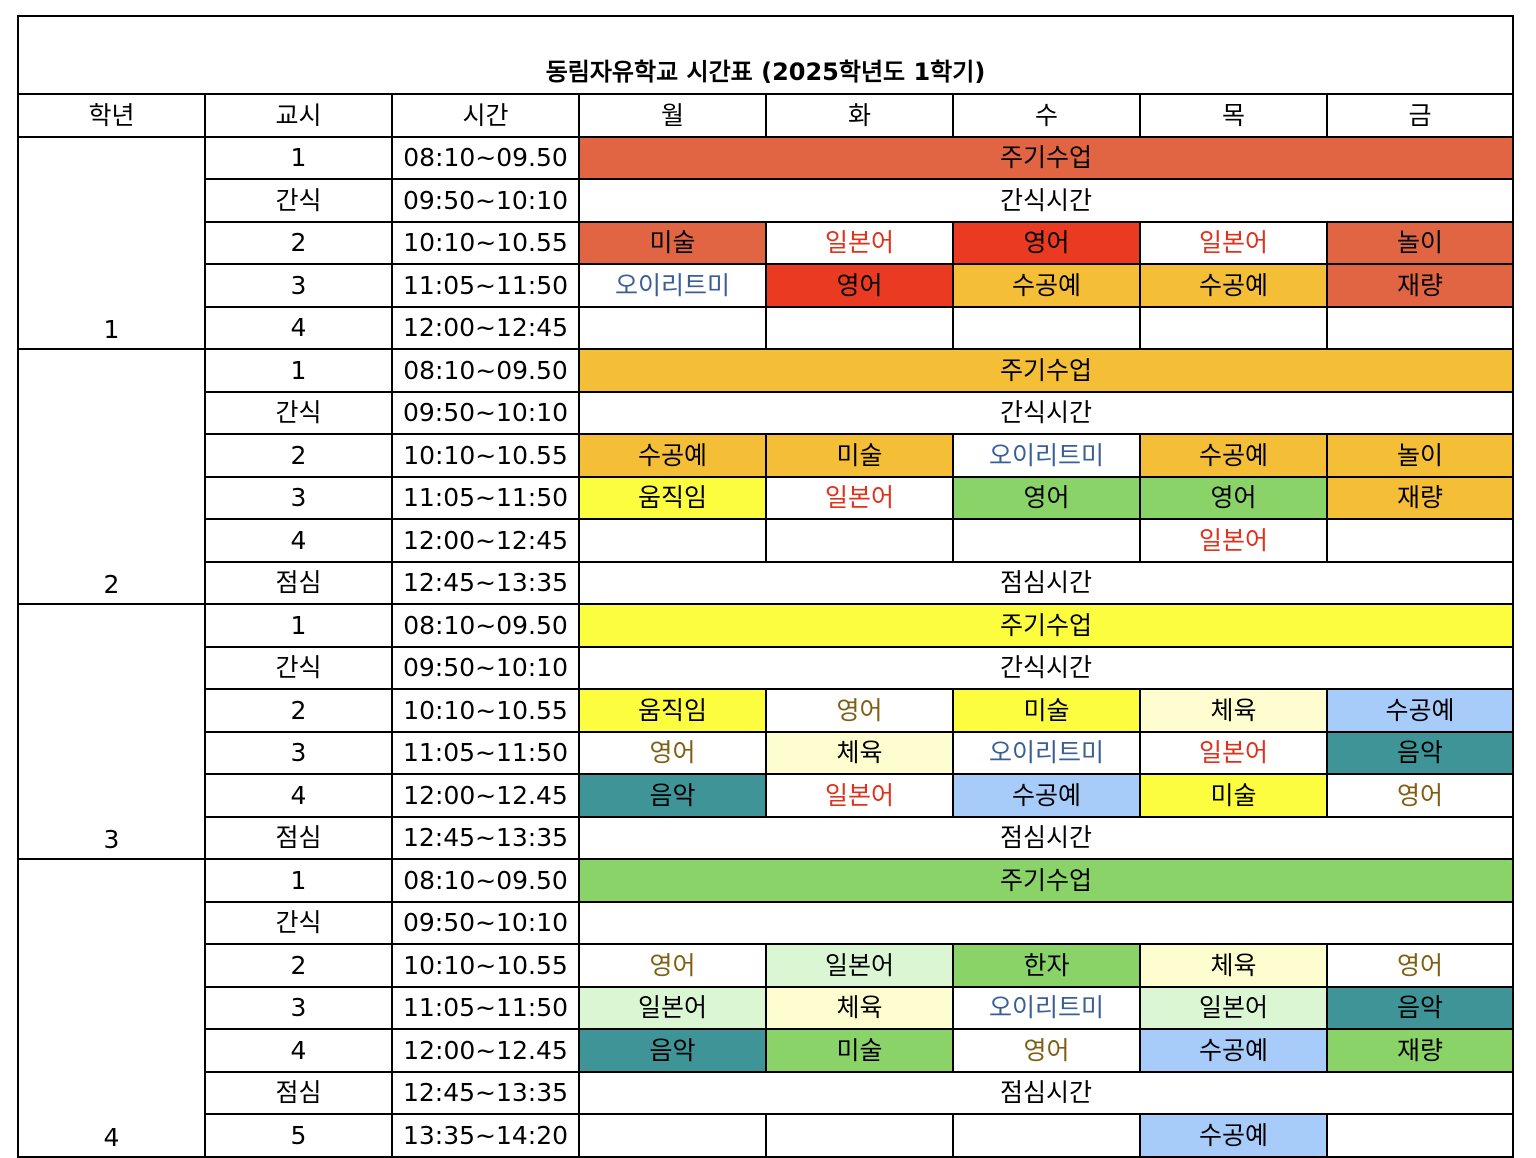  What do you see at coordinates (112, 477) in the screenshot?
I see `grade-cell: 2` at bounding box center [112, 477].